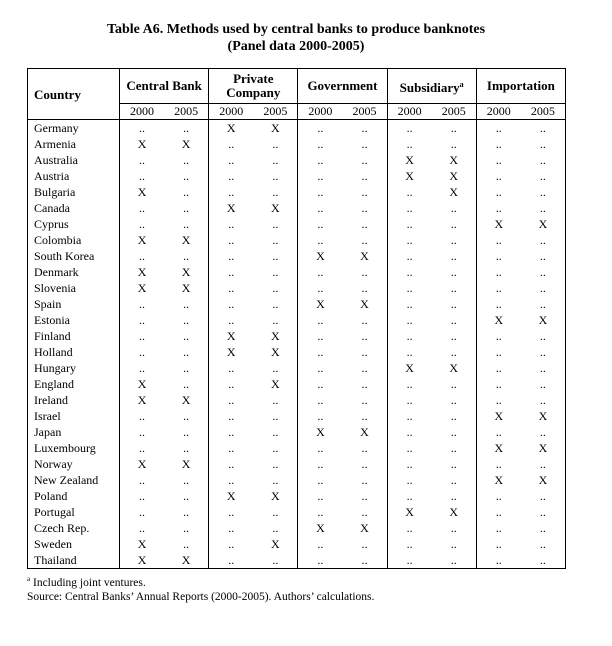 This screenshot has width=612, height=646. What do you see at coordinates (52, 319) in the screenshot?
I see `country-name: Estonia` at bounding box center [52, 319].